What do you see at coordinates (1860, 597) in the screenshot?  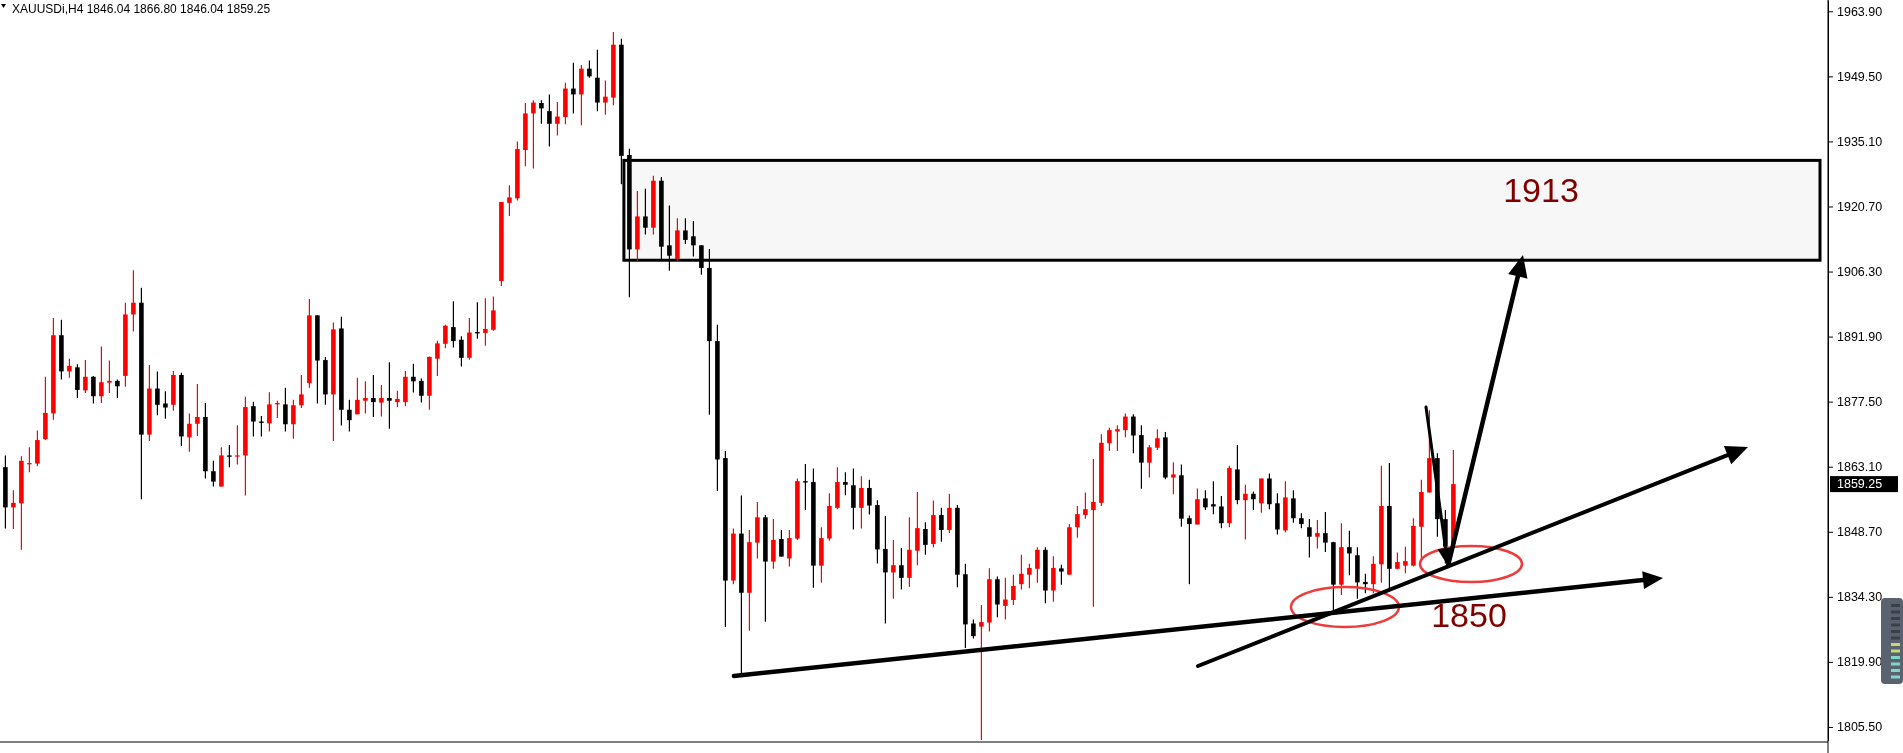 I see `y-tick-label: 1834.30` at bounding box center [1860, 597].